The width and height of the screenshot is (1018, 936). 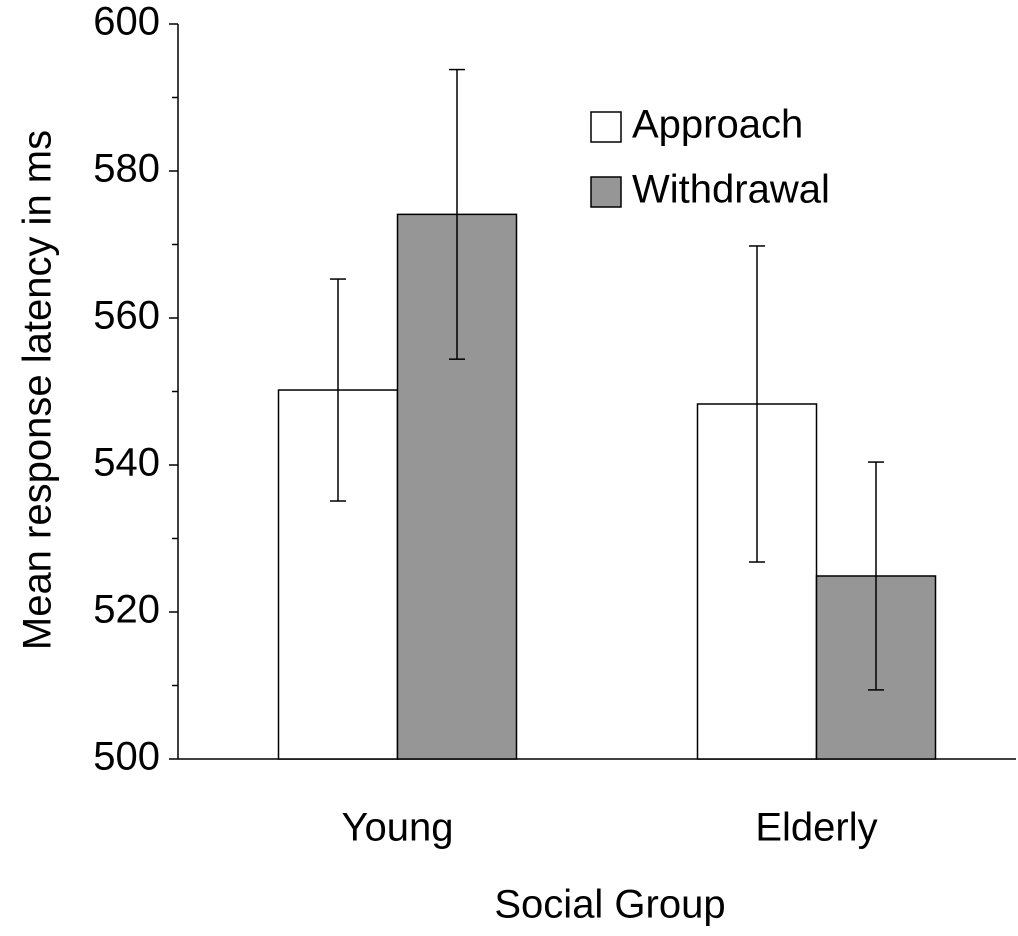 I want to click on x-tick-label: Elderly, so click(x=816, y=828).